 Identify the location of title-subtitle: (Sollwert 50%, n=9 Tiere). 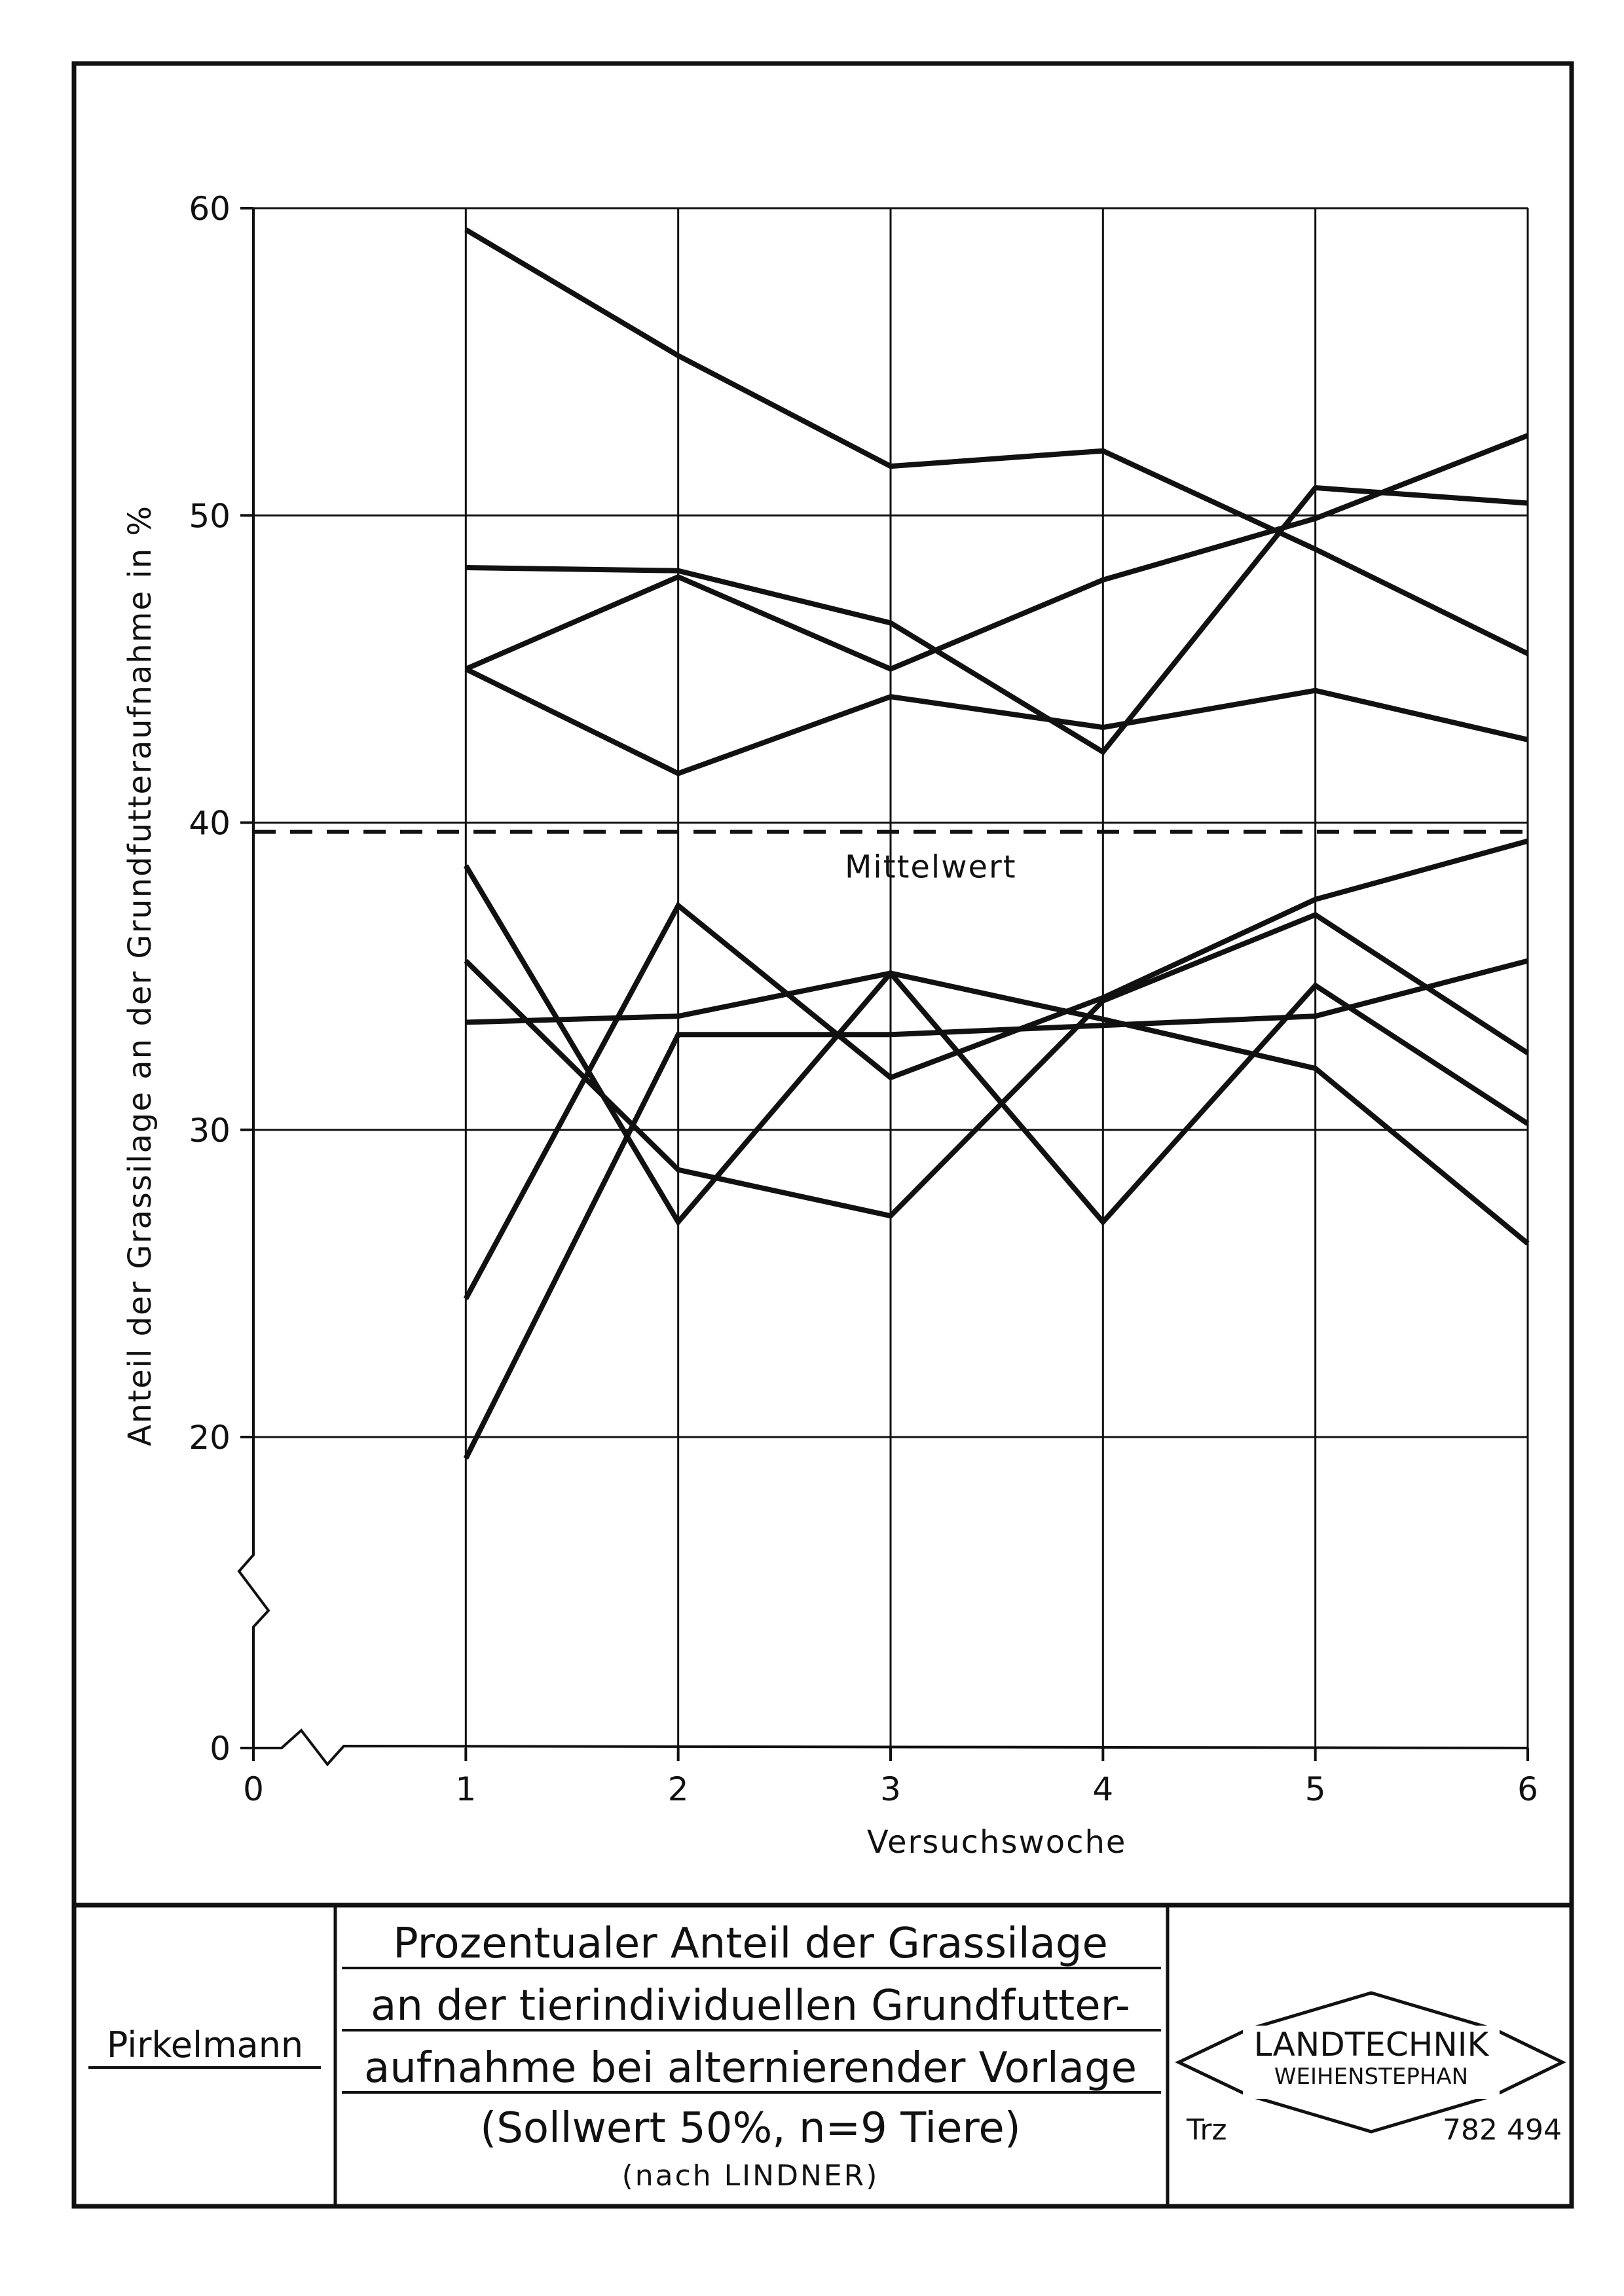
(750, 2128).